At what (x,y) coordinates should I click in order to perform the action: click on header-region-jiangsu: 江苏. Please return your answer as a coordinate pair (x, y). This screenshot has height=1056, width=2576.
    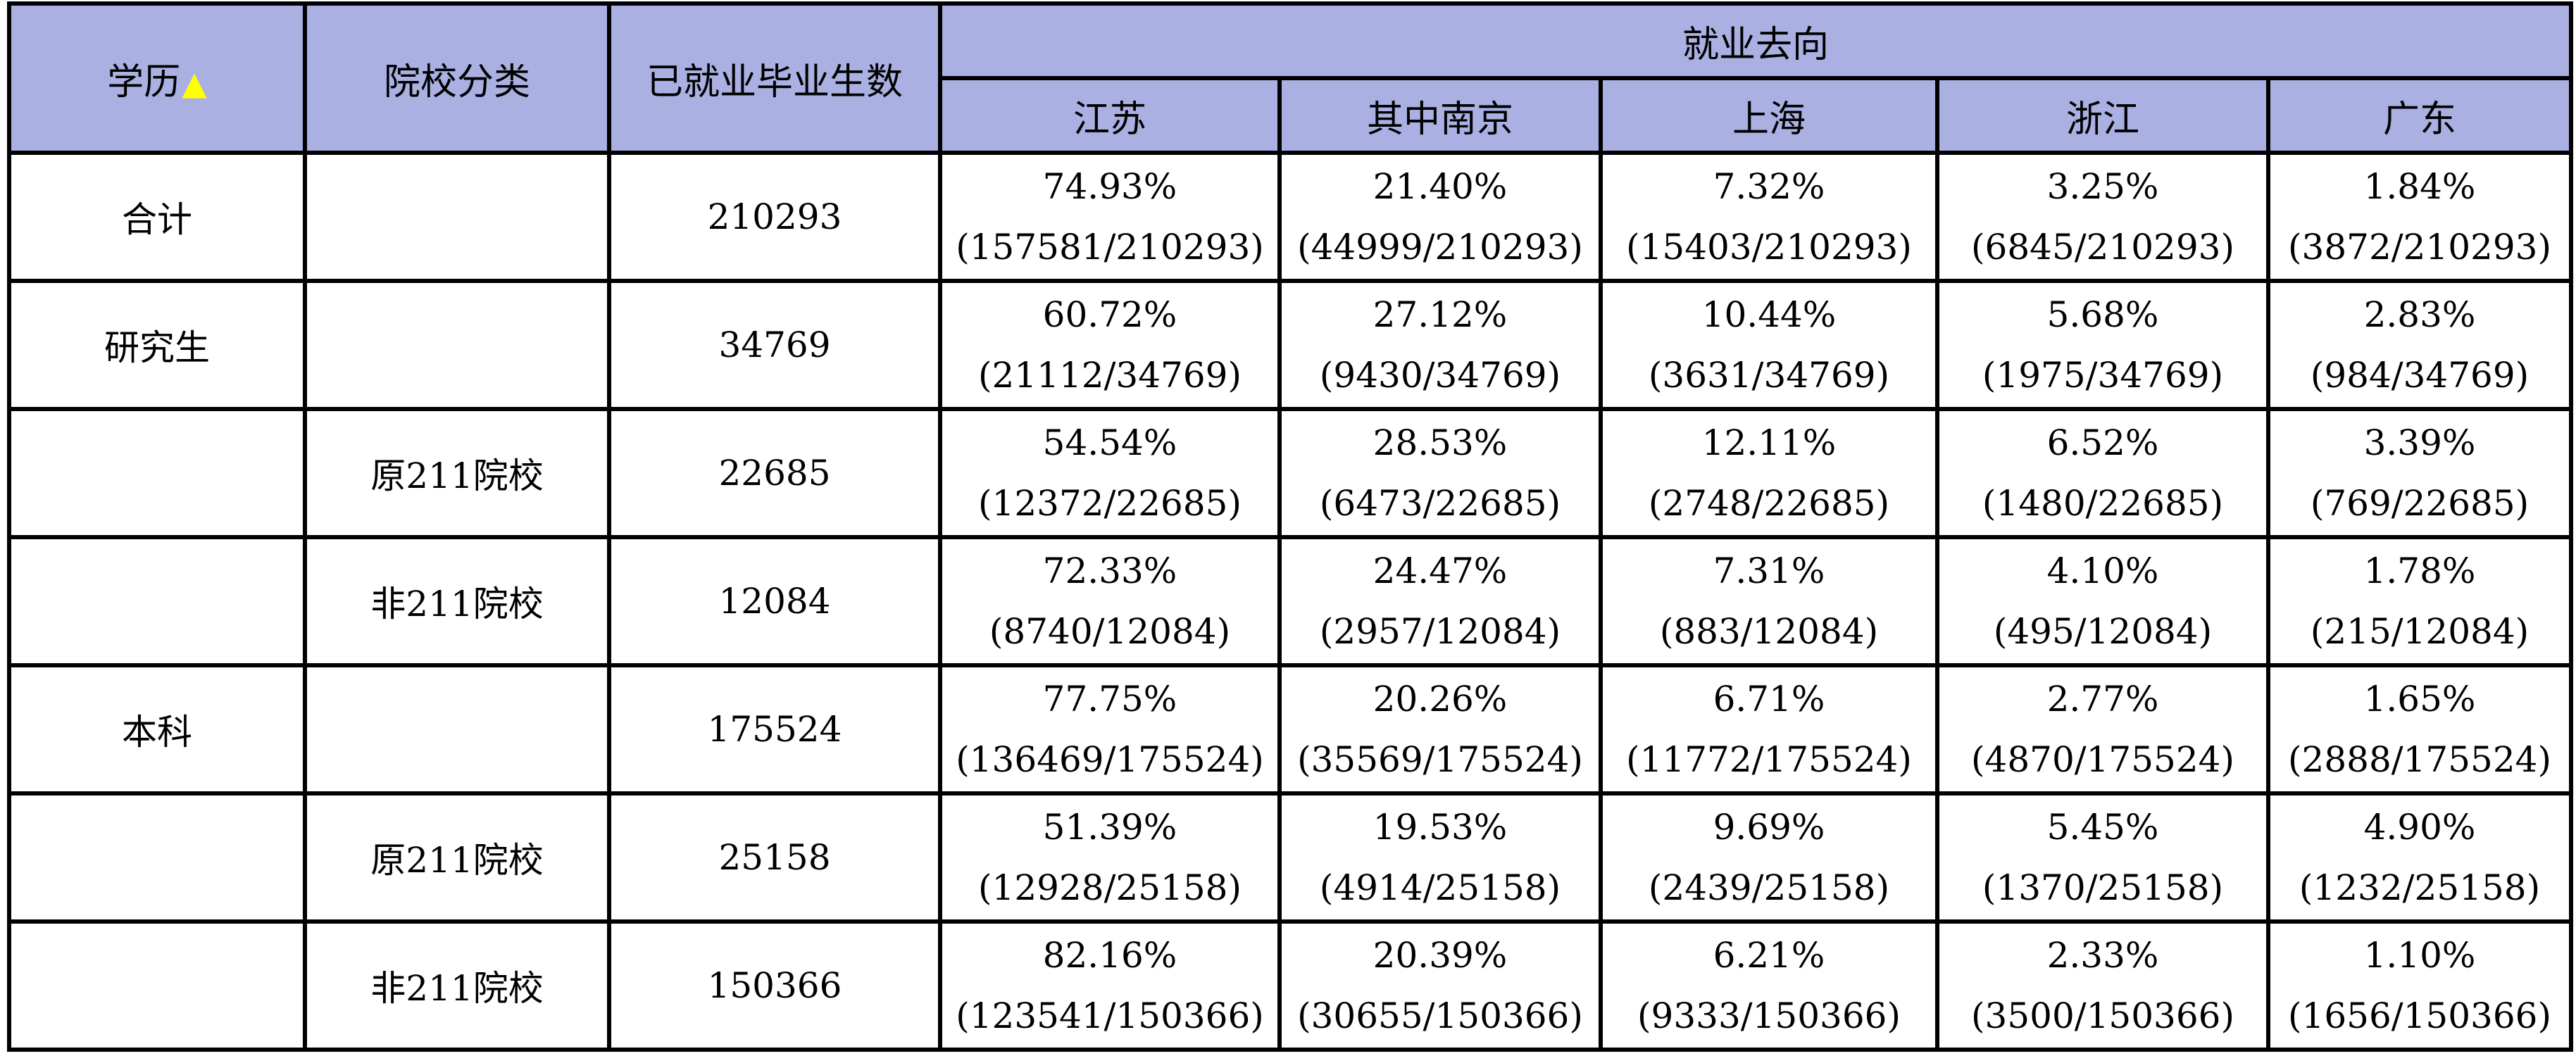
    Looking at the image, I should click on (1110, 115).